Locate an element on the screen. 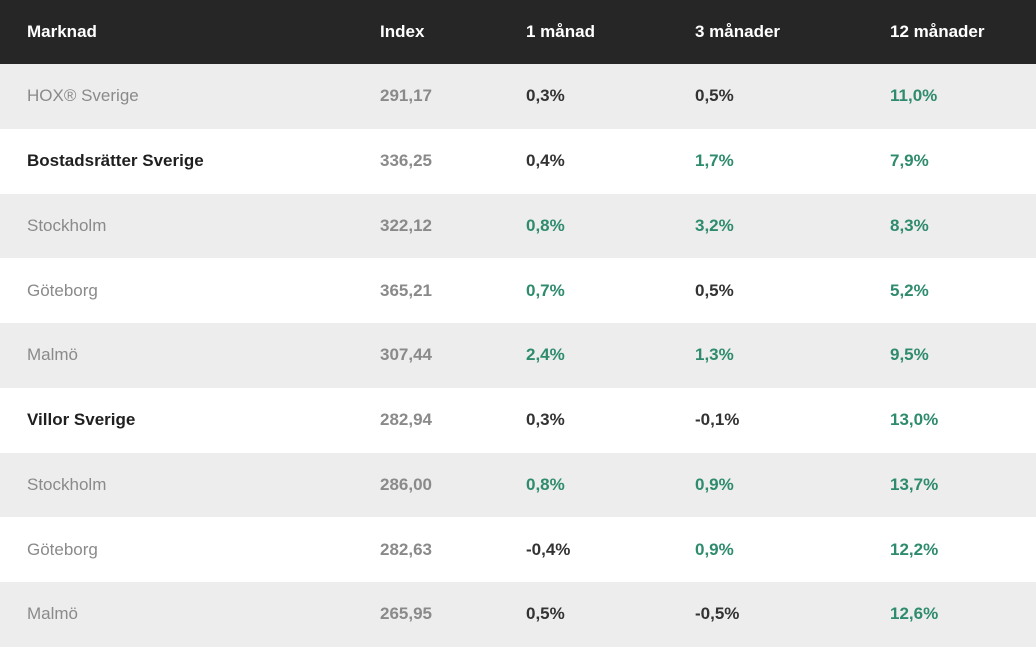 The width and height of the screenshot is (1036, 648). cell-3-months: -0,5% is located at coordinates (717, 614).